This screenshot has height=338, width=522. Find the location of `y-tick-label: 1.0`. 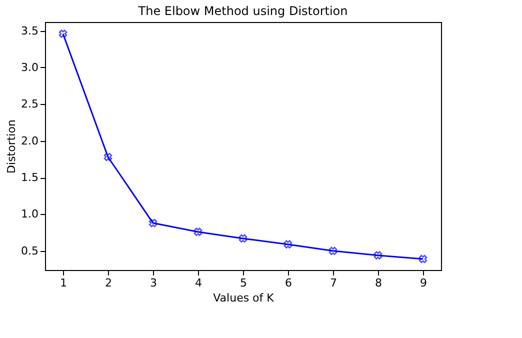

y-tick-label: 1.0 is located at coordinates (29, 214).